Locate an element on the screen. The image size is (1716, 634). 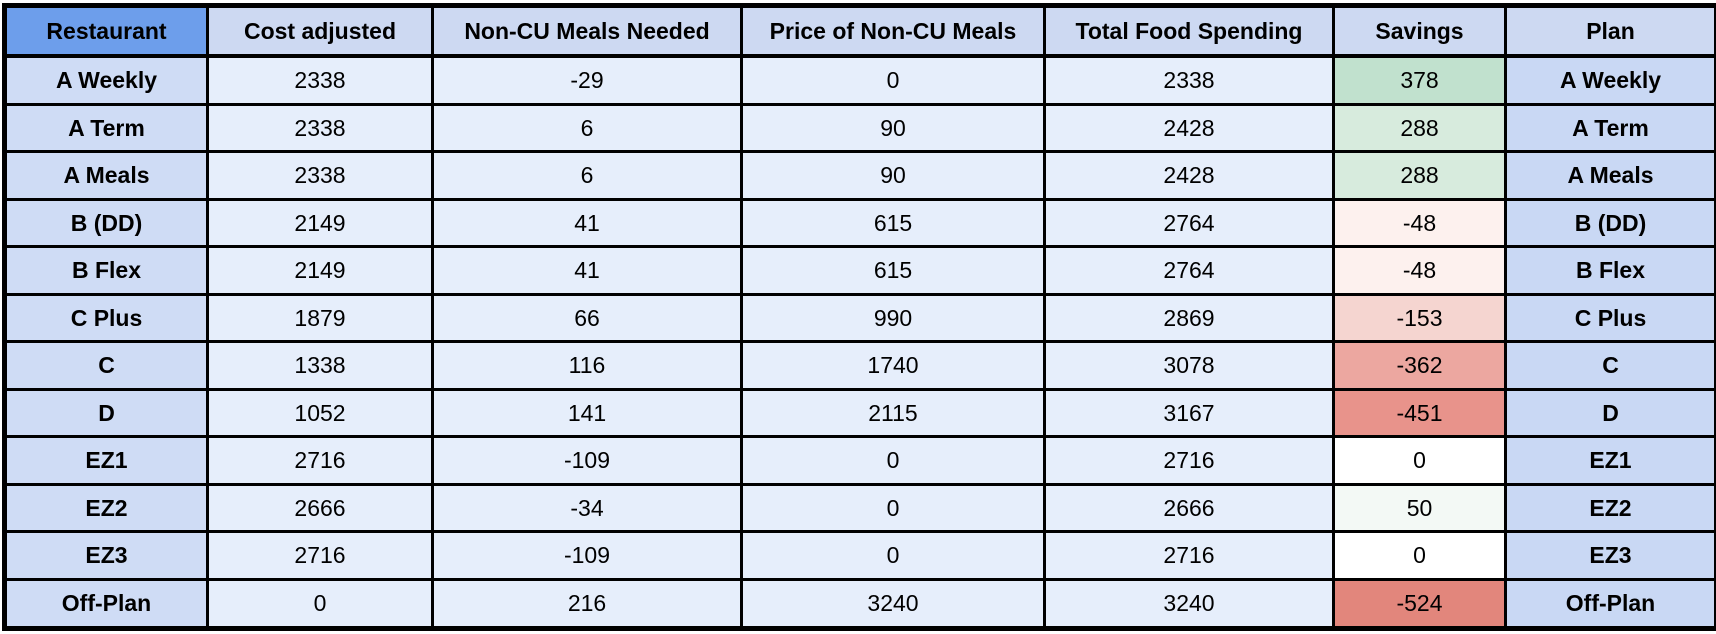
cost-adjusted-cell: 1879 is located at coordinates (320, 318).